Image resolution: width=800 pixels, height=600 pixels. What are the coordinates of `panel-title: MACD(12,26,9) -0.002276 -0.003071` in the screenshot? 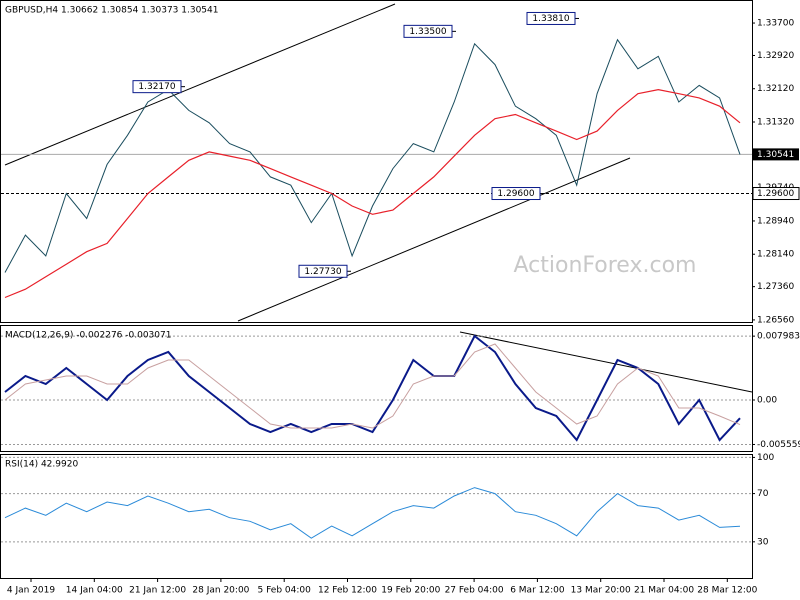 It's located at (88, 336).